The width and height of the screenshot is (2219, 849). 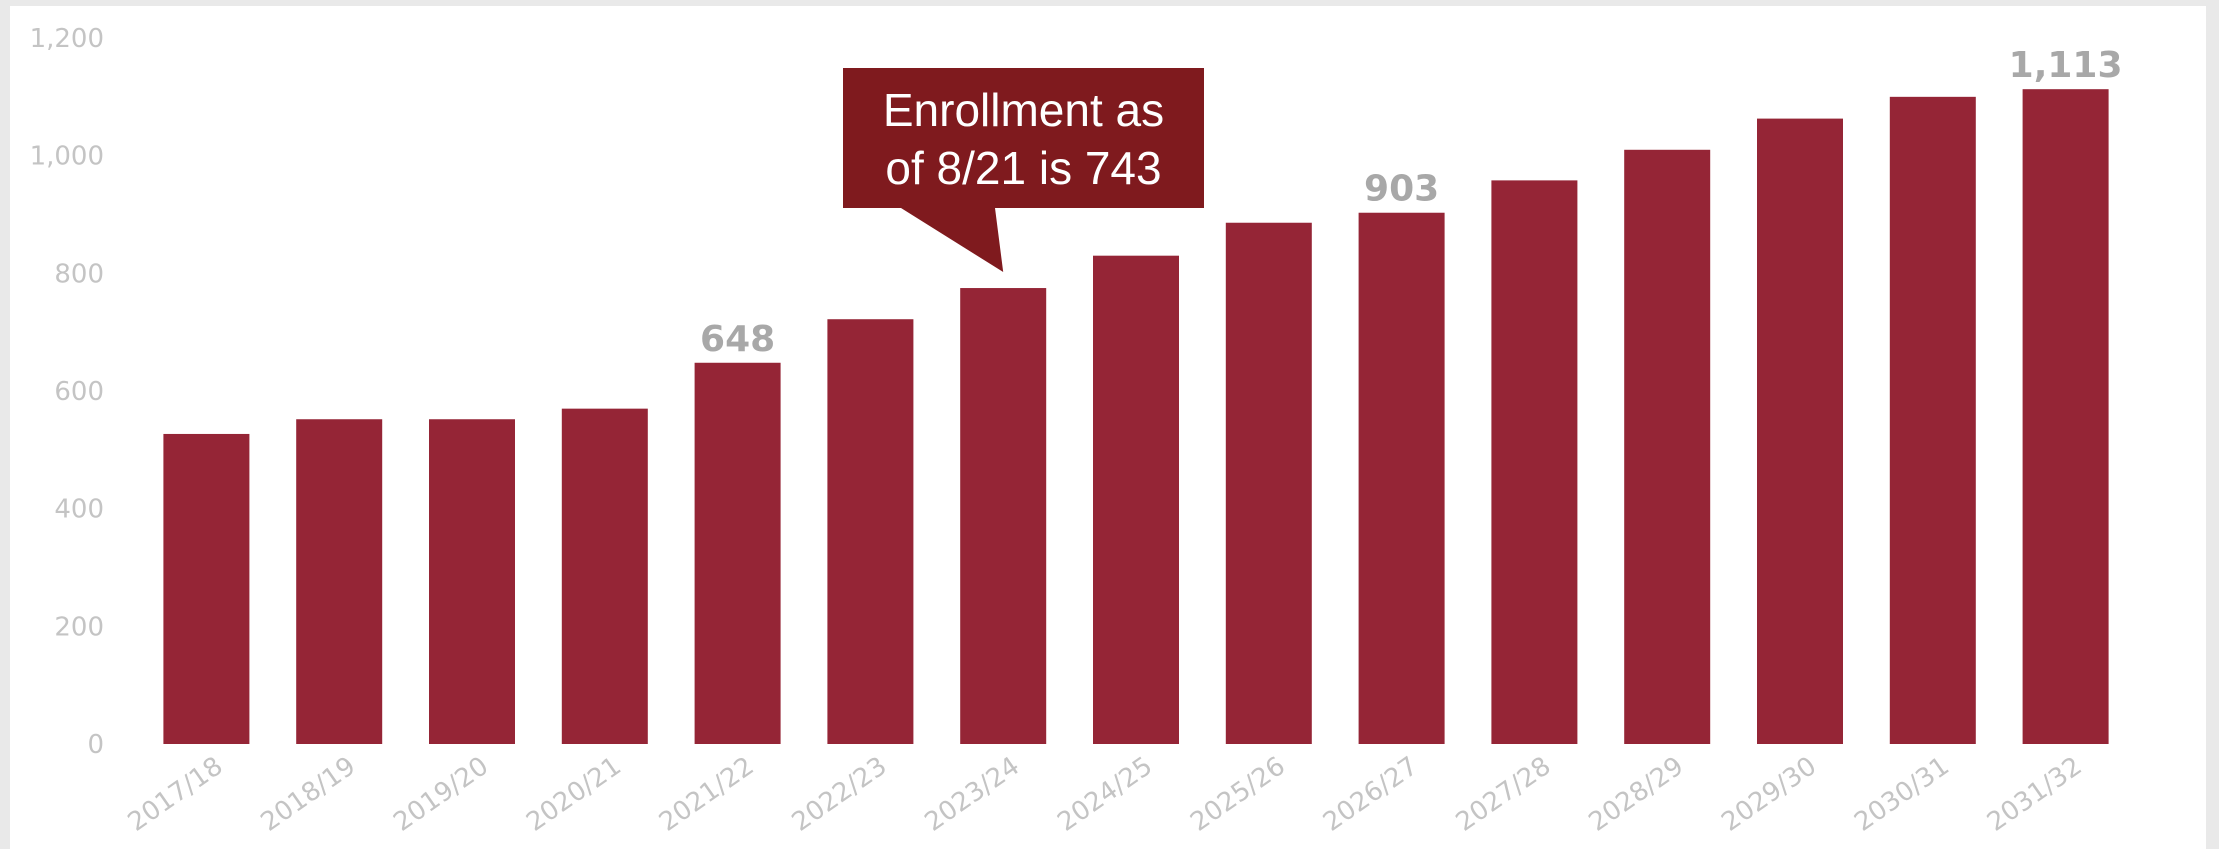 I want to click on x-tick-label: 2031/32, so click(x=2035, y=794).